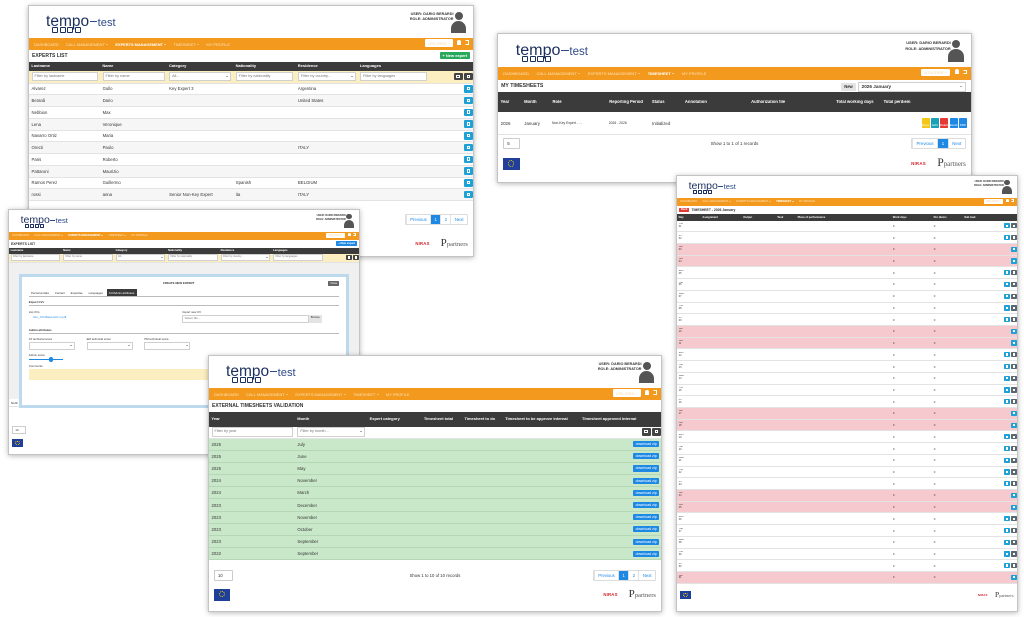 This screenshot has width=1024, height=617. Describe the element at coordinates (298, 258) in the screenshot. I see `filter-input: Filter by languages` at that location.